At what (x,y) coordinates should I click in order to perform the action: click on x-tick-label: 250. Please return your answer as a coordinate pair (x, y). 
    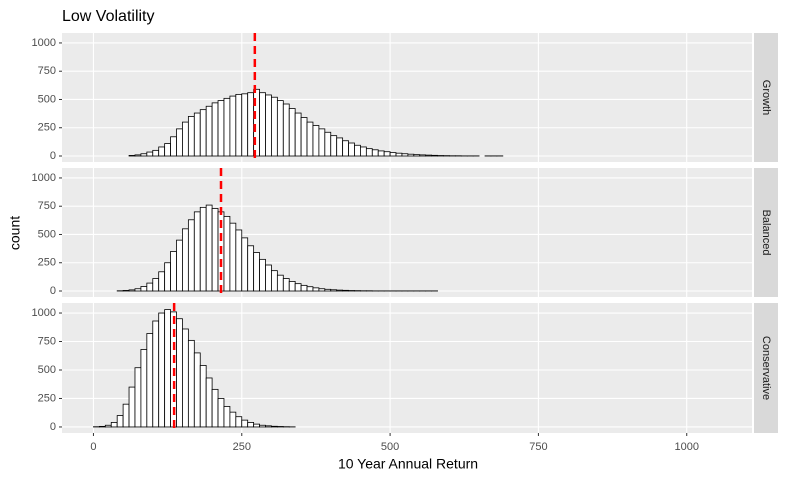
    Looking at the image, I should click on (242, 447).